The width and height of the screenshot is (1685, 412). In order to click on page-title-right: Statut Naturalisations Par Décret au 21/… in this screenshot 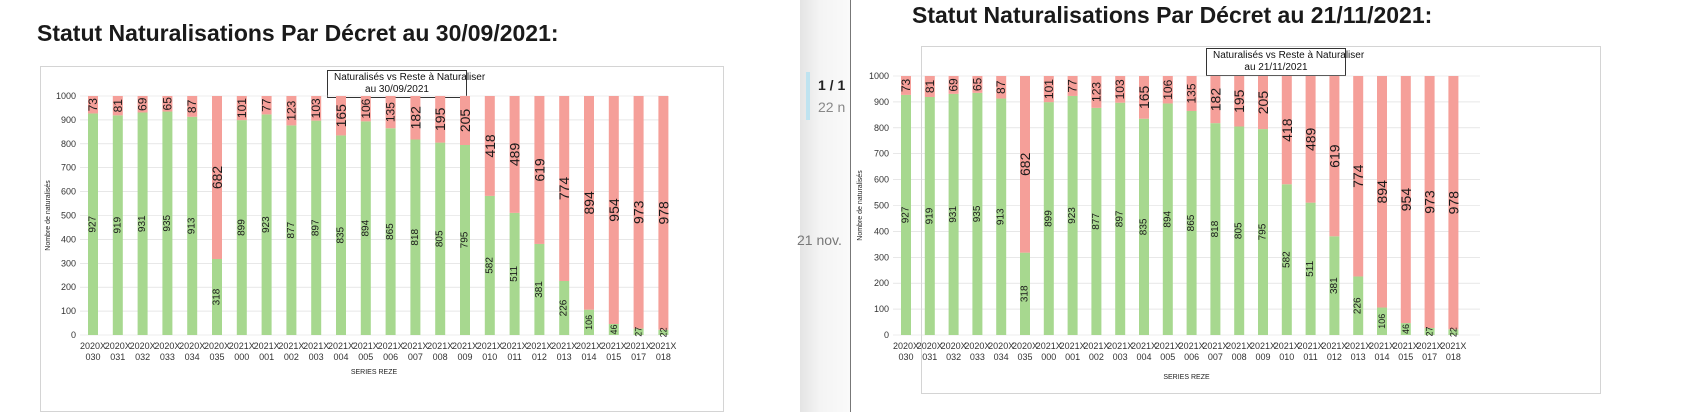, I will do `click(1172, 15)`.